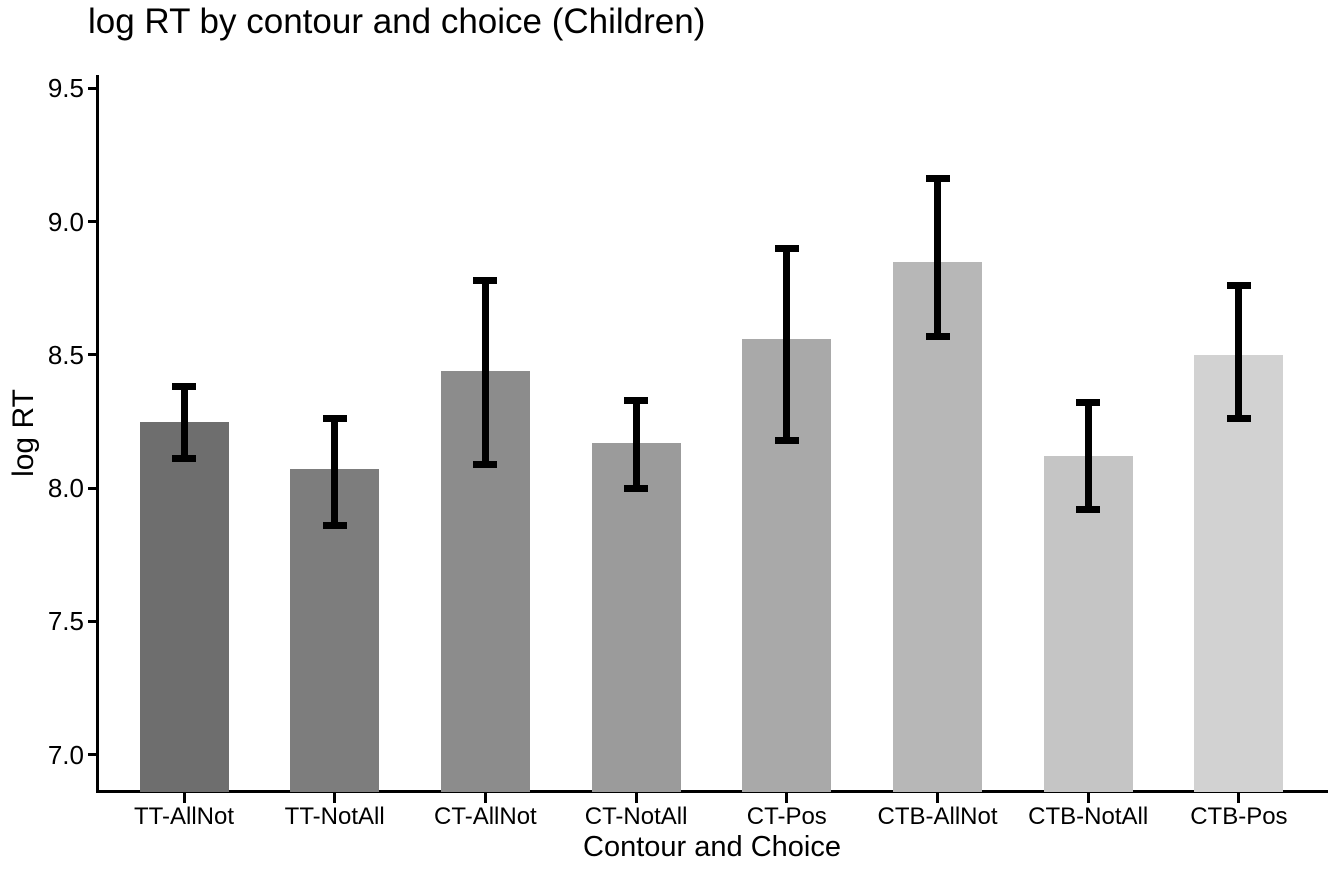 The height and width of the screenshot is (869, 1328). I want to click on y-tick-label: 8.5, so click(65, 354).